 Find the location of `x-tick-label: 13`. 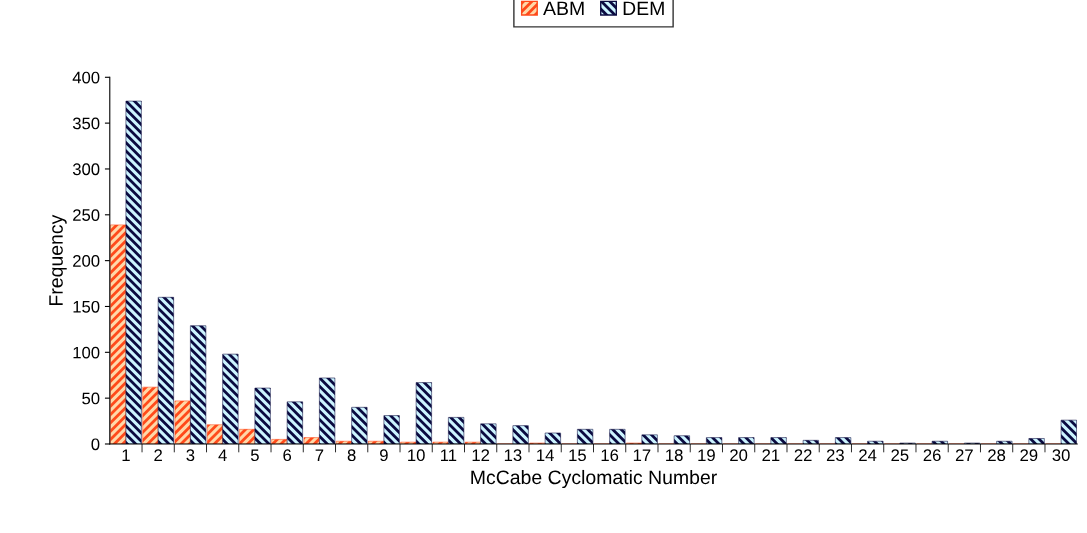

x-tick-label: 13 is located at coordinates (513, 455).